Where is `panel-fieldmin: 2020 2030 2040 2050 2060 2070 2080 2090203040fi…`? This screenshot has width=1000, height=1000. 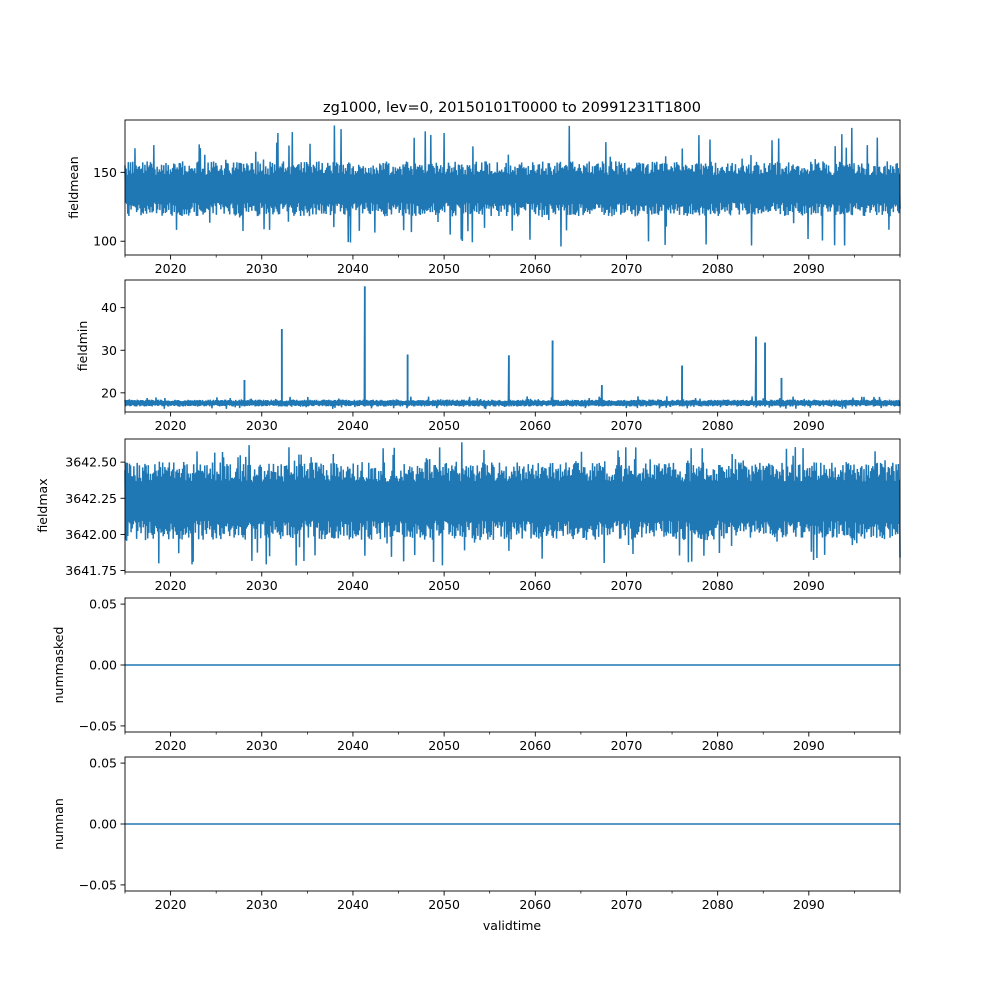 panel-fieldmin: 2020 2030 2040 2050 2060 2070 2080 2090203040fi… is located at coordinates (488, 356).